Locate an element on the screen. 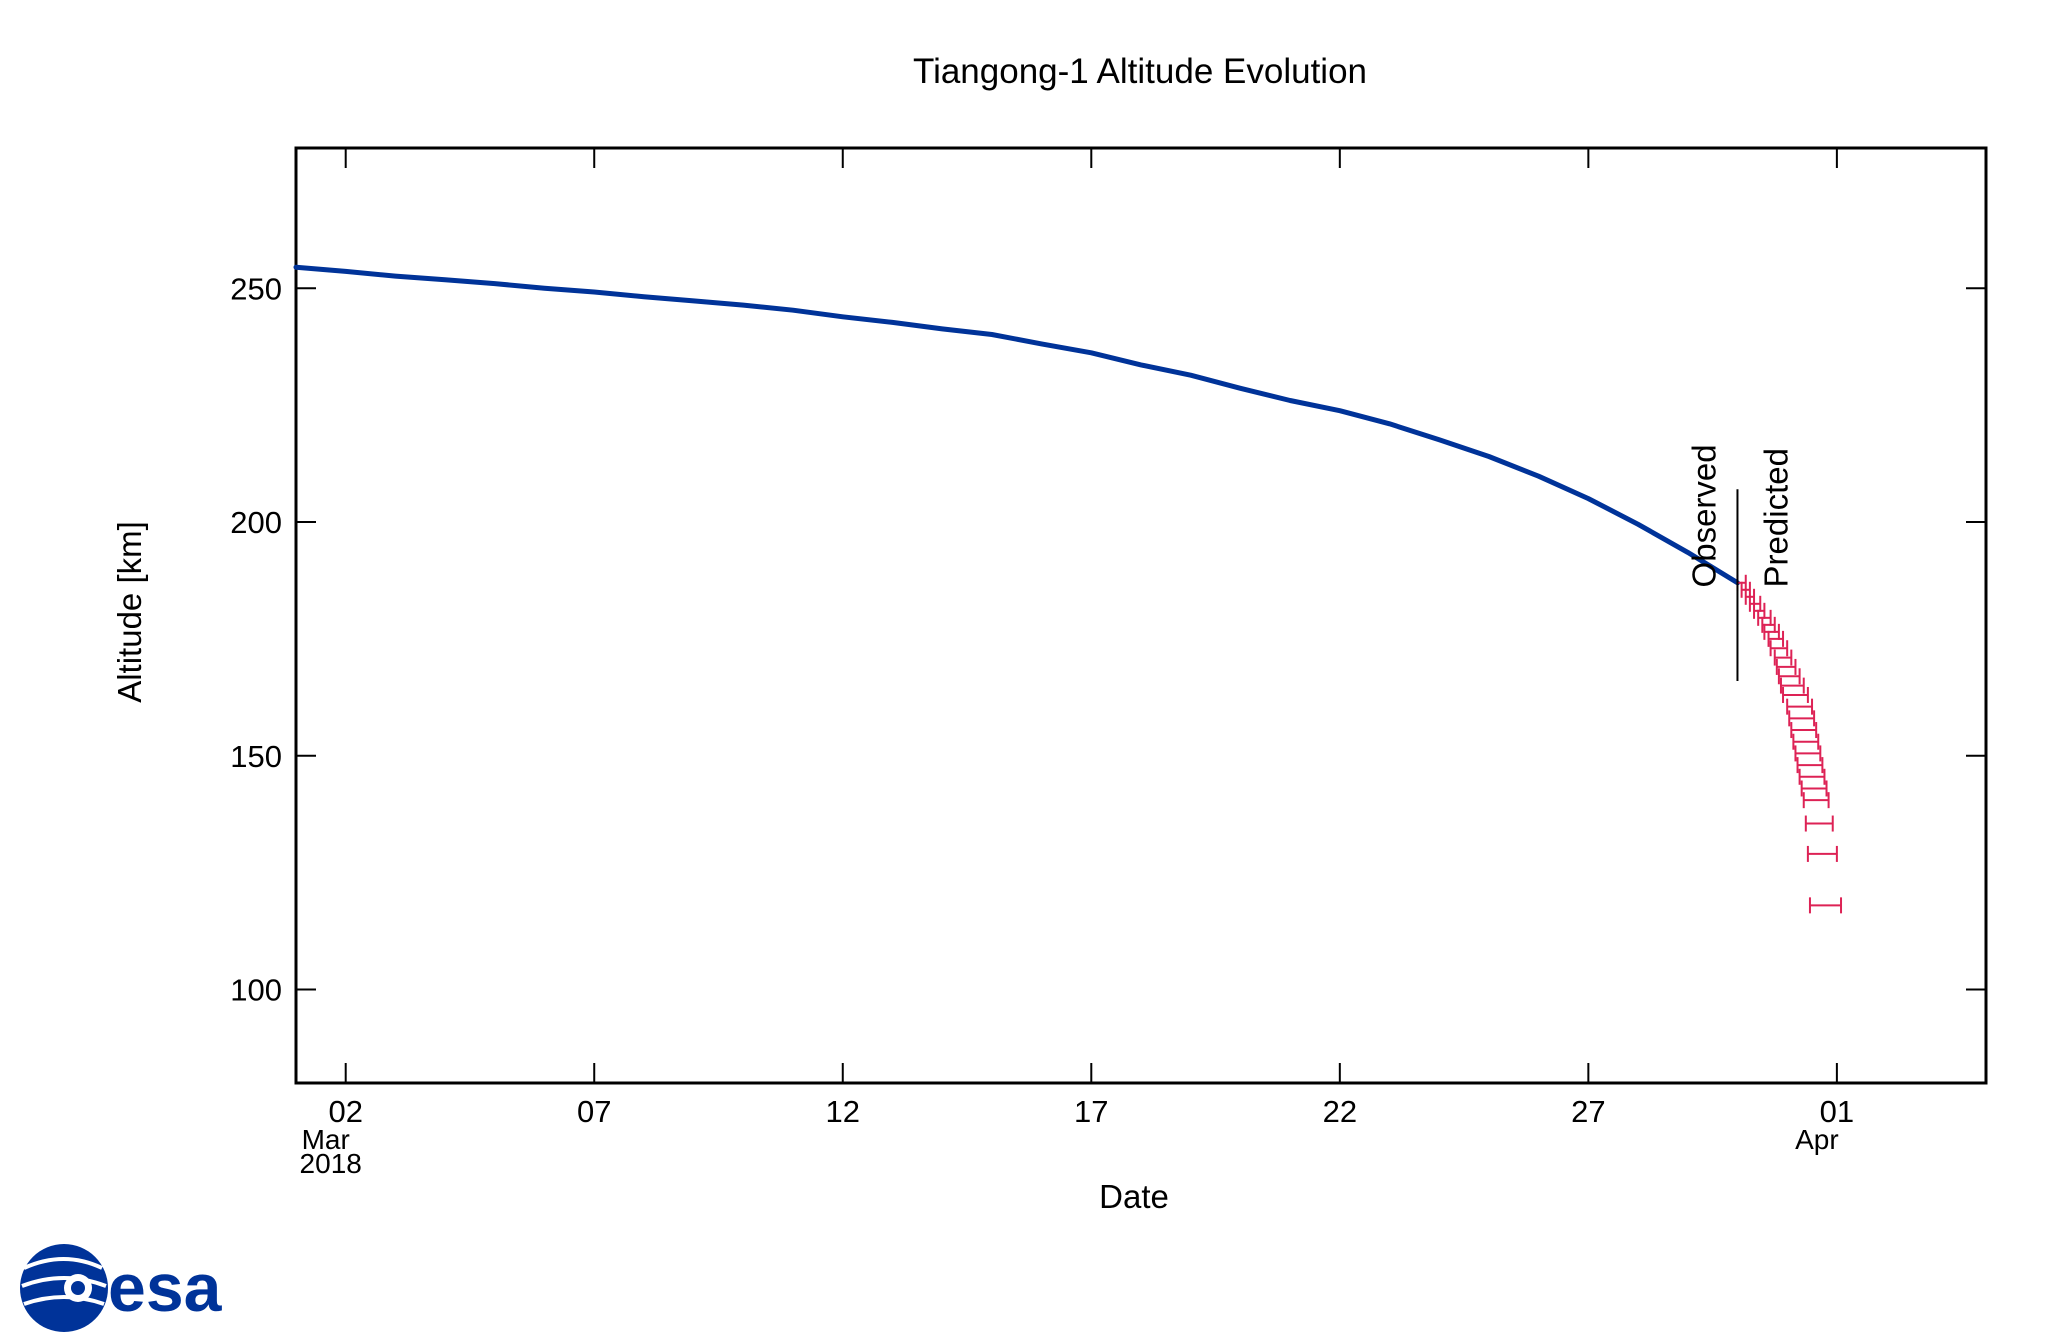 The height and width of the screenshot is (1337, 2054). y-tick-label: 100 is located at coordinates (256, 990).